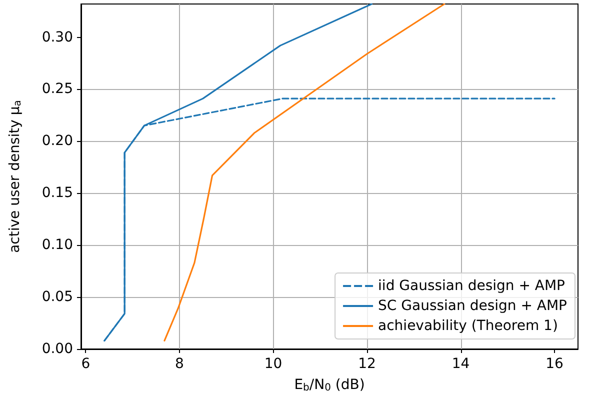 The image size is (589, 405). Describe the element at coordinates (15, 176) in the screenshot. I see `y-axis-title: active user density μa` at that location.